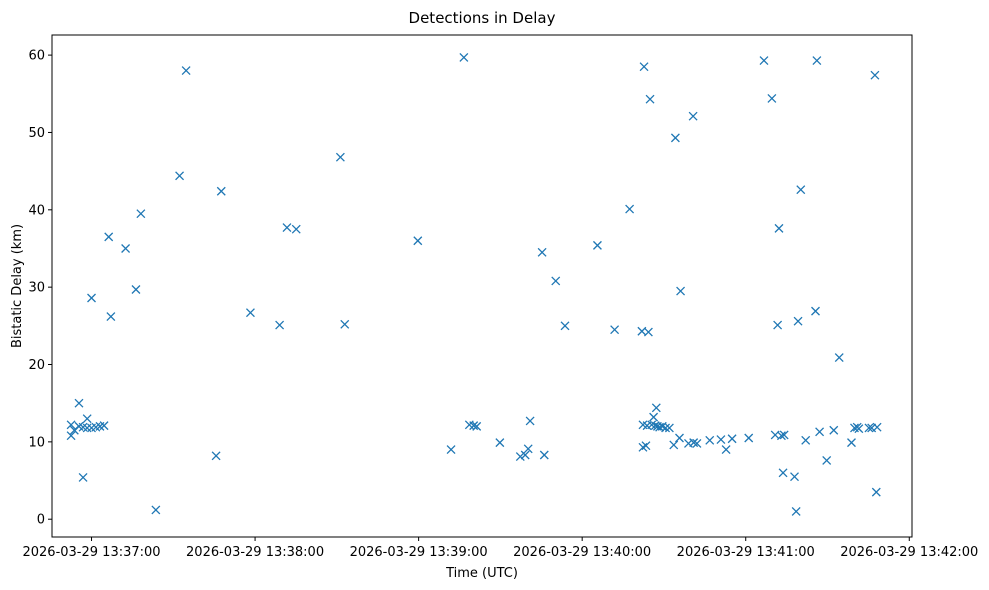 Image resolution: width=989 pixels, height=590 pixels. I want to click on y-tick-label: 10, so click(36, 442).